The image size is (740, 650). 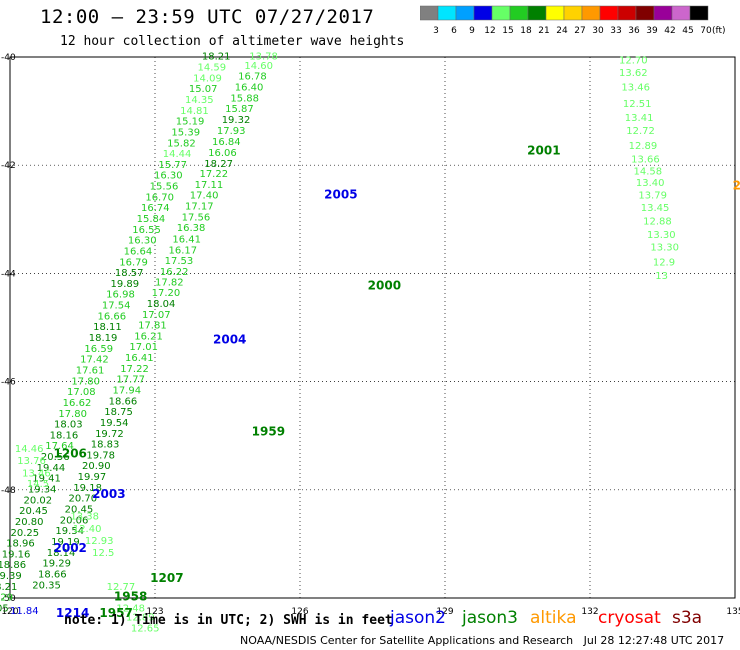 What do you see at coordinates (114, 423) in the screenshot?
I see `swh-value: 19.54` at bounding box center [114, 423].